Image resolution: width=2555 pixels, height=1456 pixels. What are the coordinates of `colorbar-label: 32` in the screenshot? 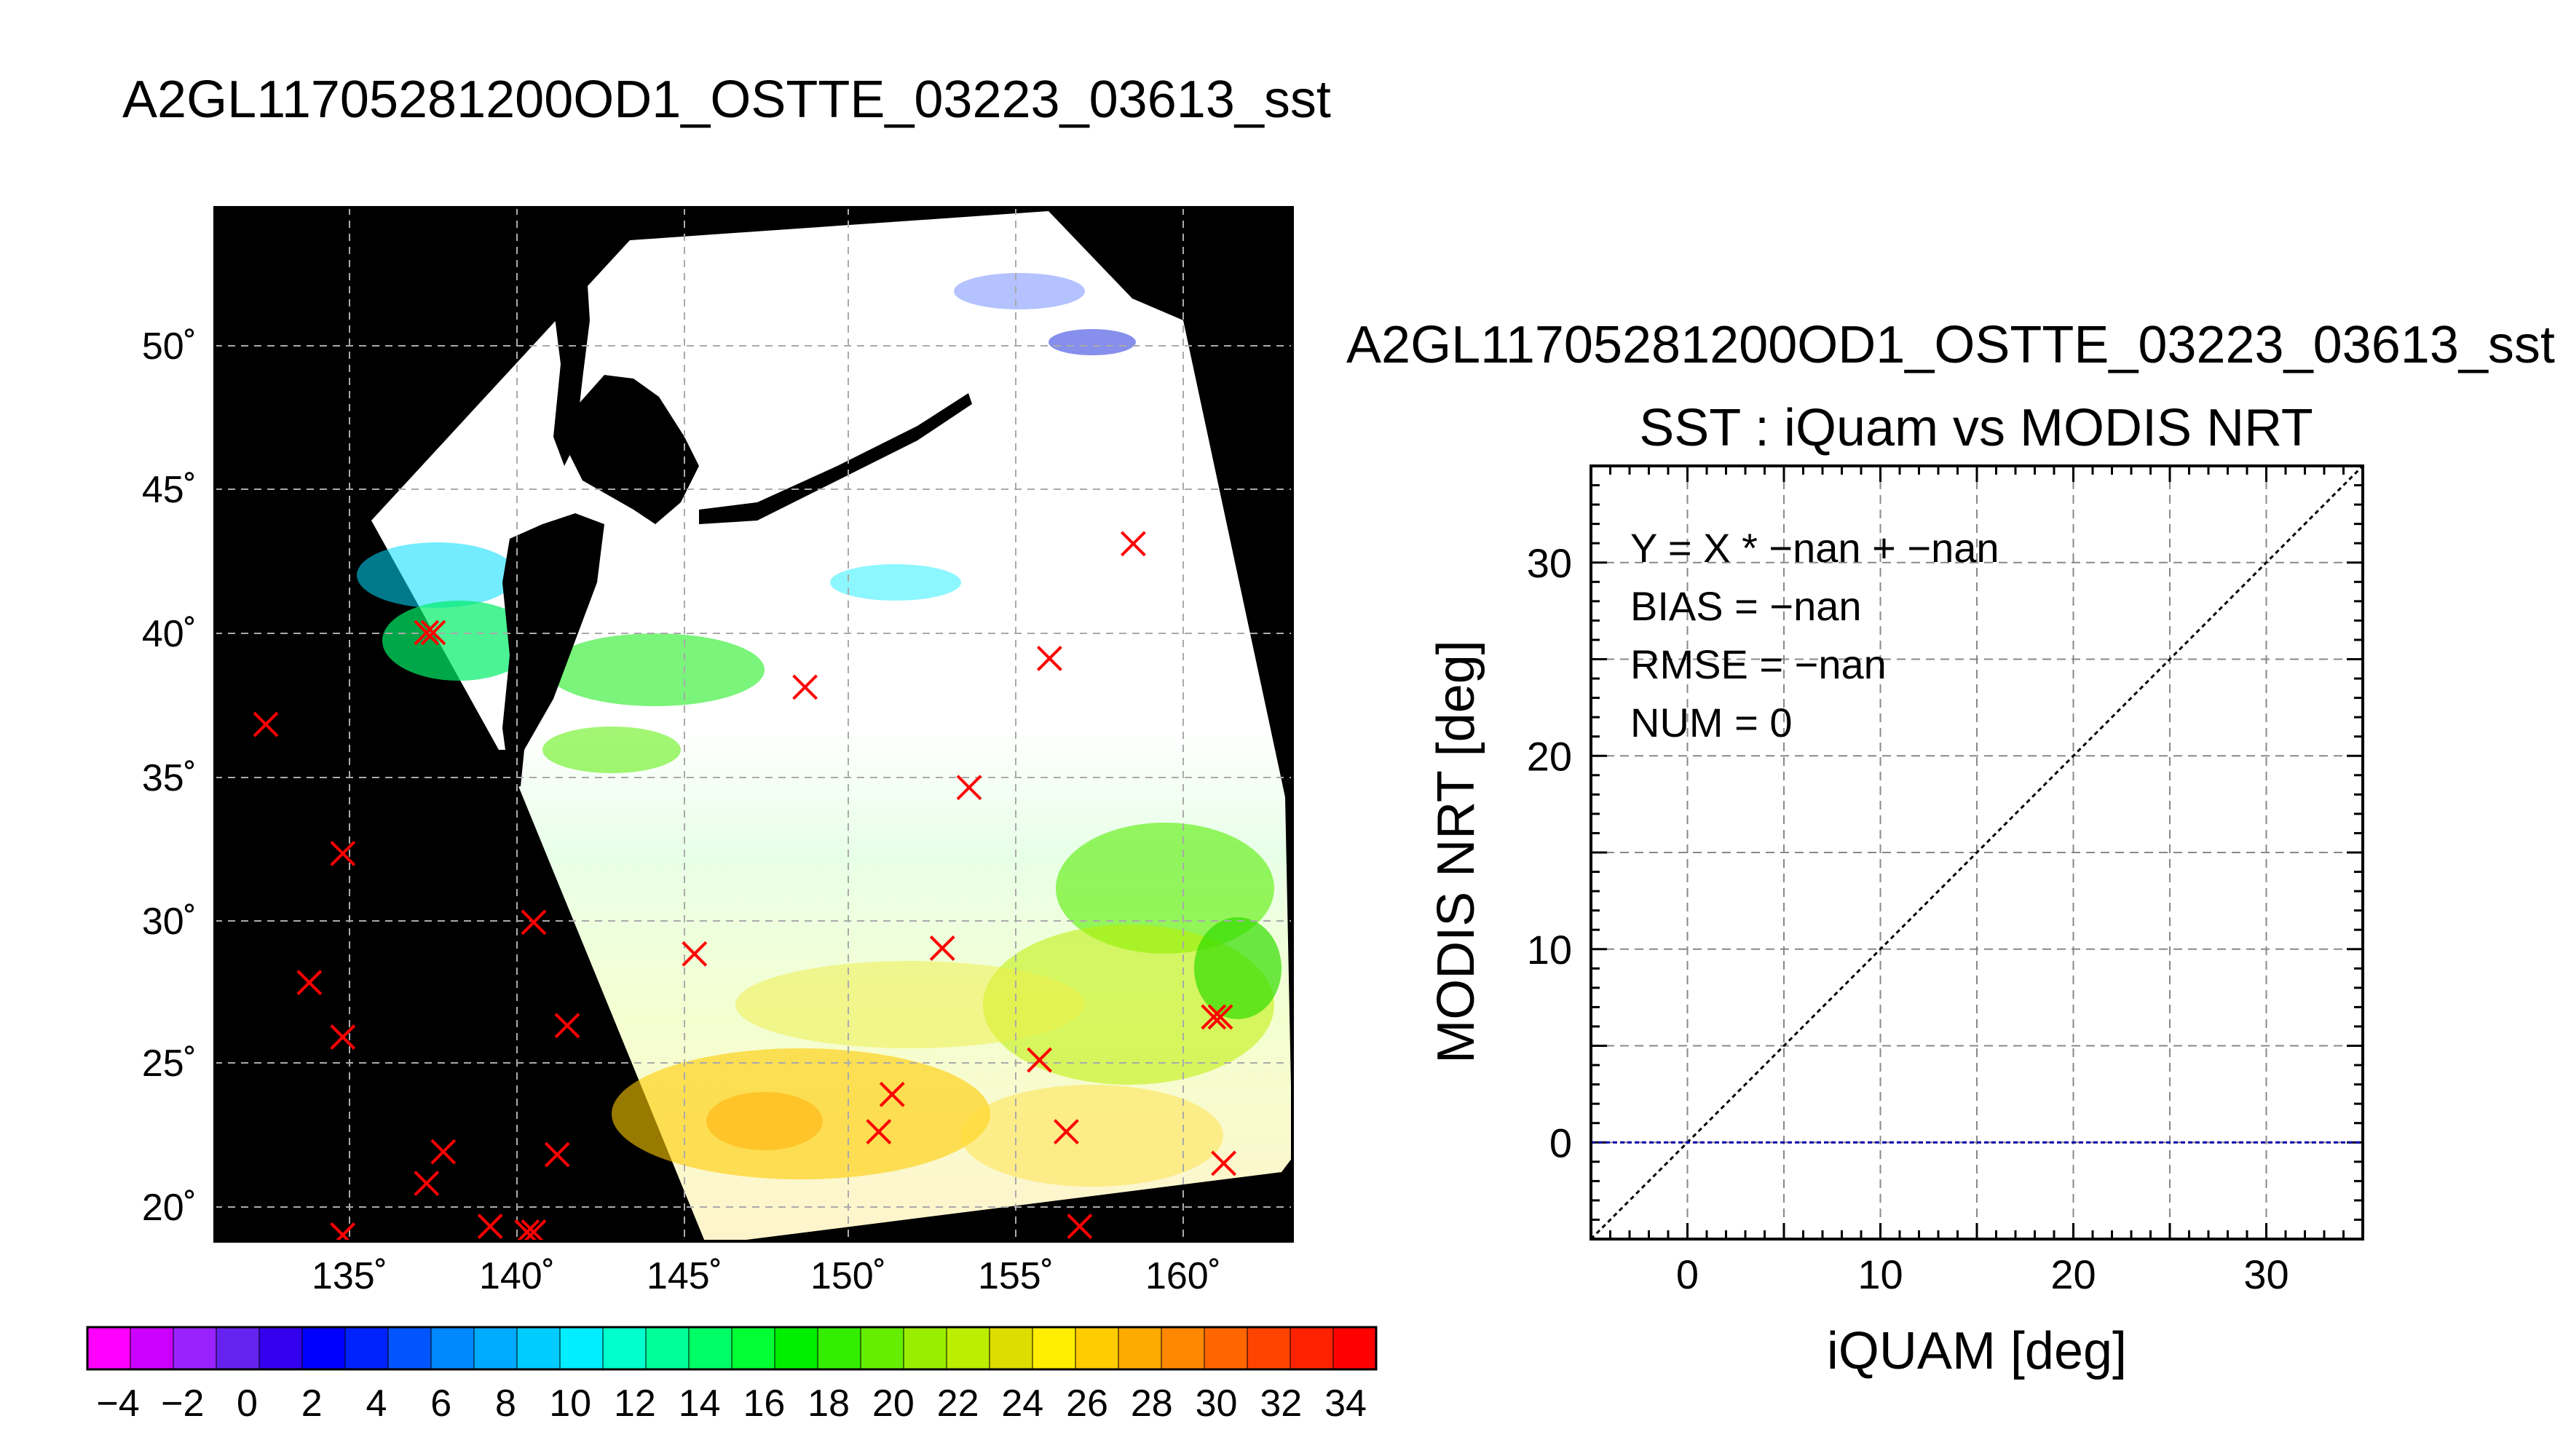 It's located at (1281, 1403).